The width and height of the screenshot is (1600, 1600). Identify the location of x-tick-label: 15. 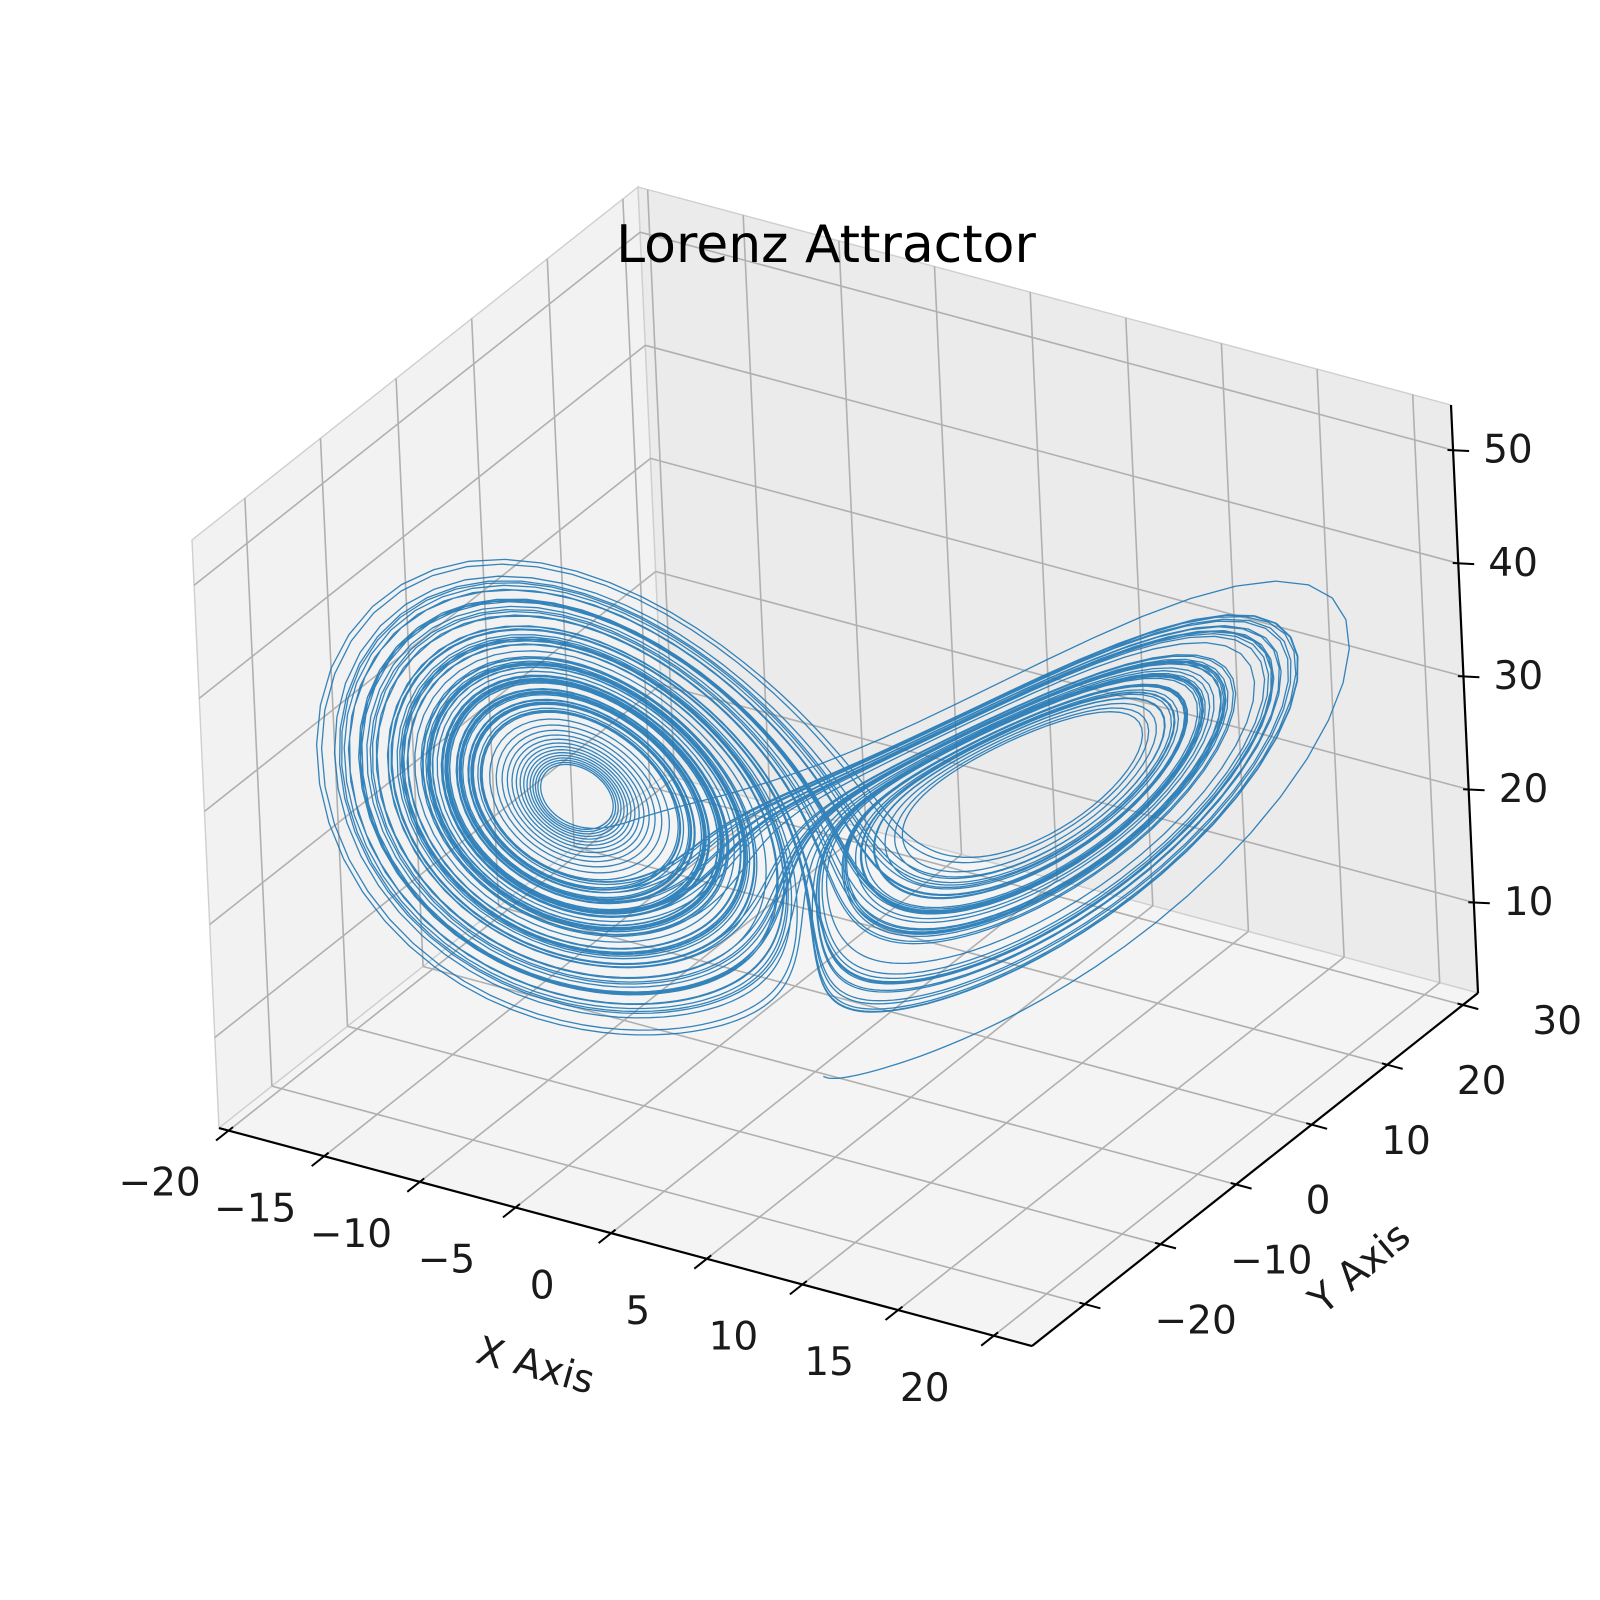
(829, 1362).